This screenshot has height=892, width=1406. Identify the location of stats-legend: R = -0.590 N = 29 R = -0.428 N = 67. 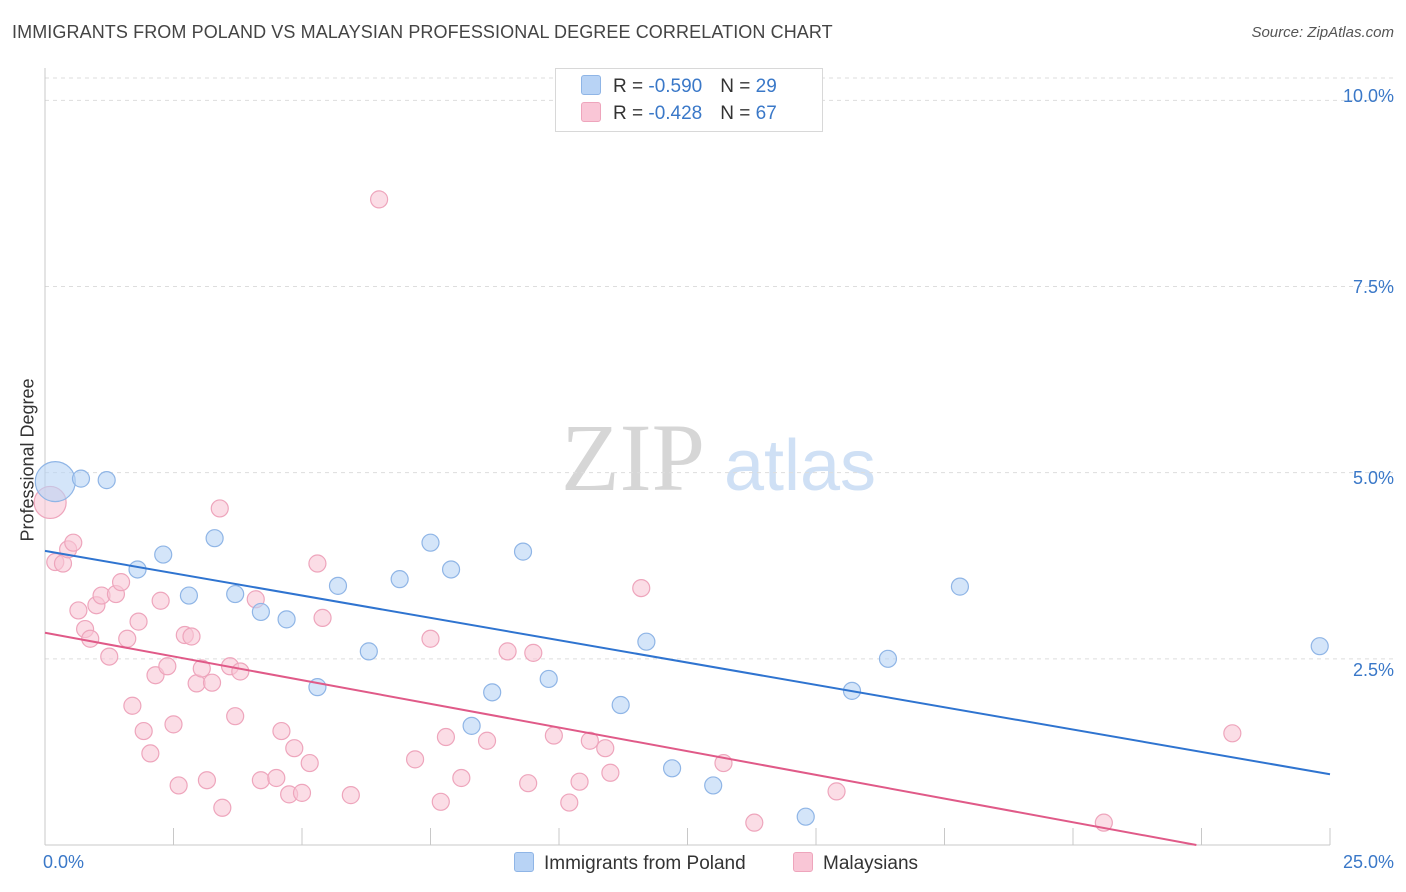
(689, 100).